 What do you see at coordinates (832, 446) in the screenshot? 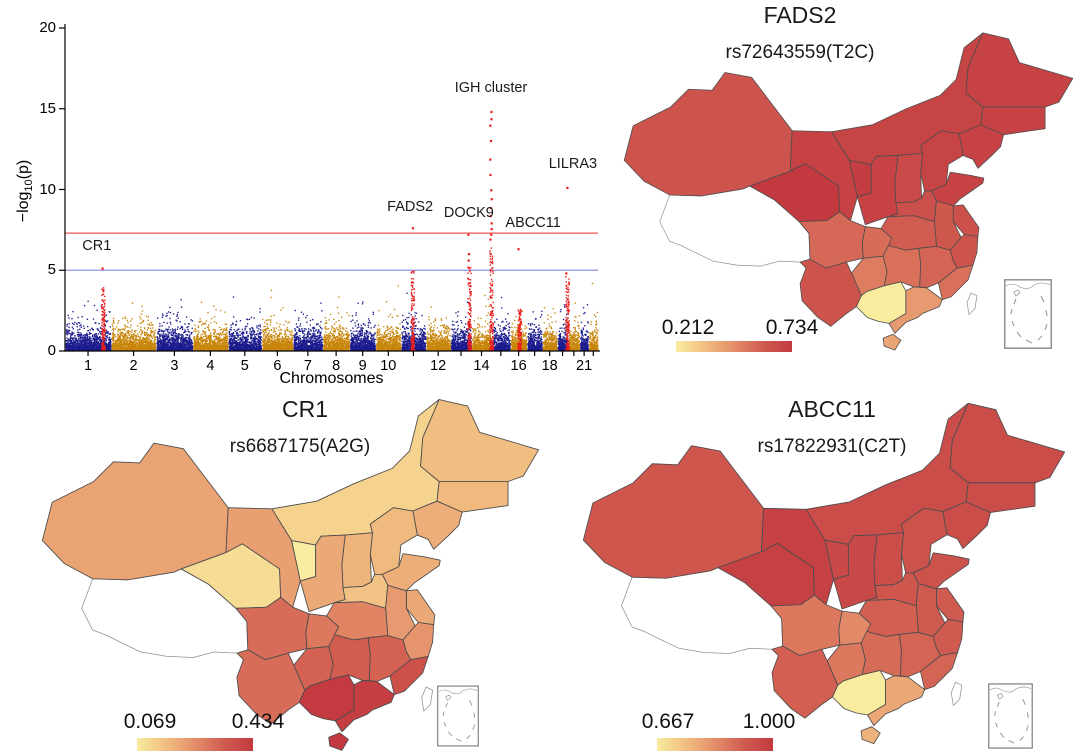
I see `map-snp-label: rs17822931(C2T)` at bounding box center [832, 446].